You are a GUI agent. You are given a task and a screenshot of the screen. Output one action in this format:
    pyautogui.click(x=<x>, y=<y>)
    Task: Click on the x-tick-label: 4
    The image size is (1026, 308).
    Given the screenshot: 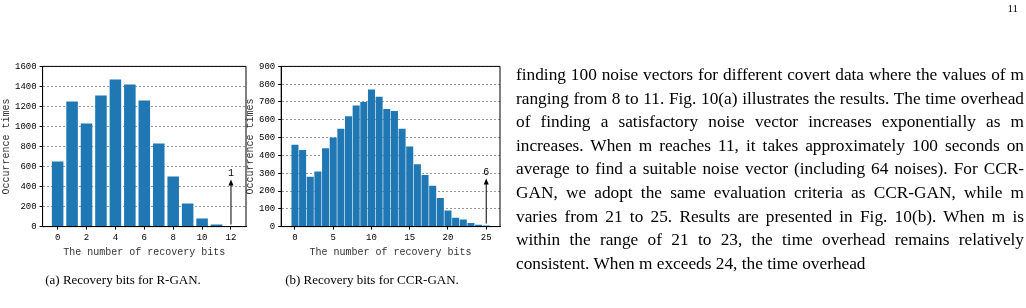 What is the action you would take?
    pyautogui.click(x=115, y=238)
    